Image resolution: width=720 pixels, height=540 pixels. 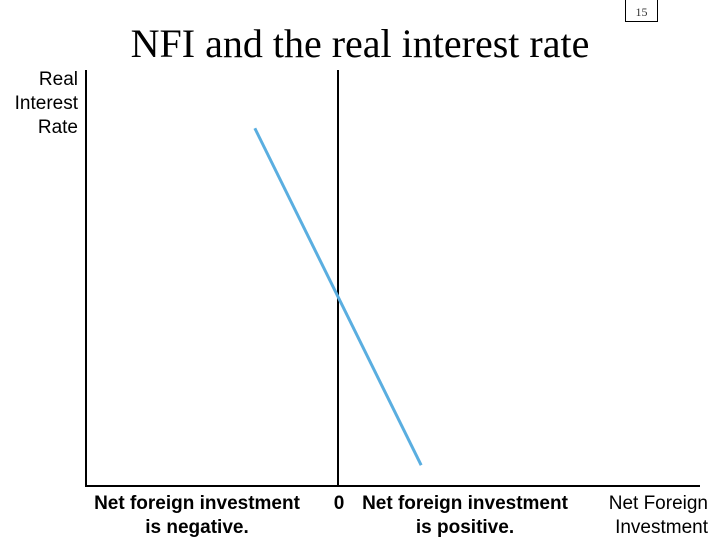 I want to click on page-title: NFI and the real interest rate, so click(x=360, y=43).